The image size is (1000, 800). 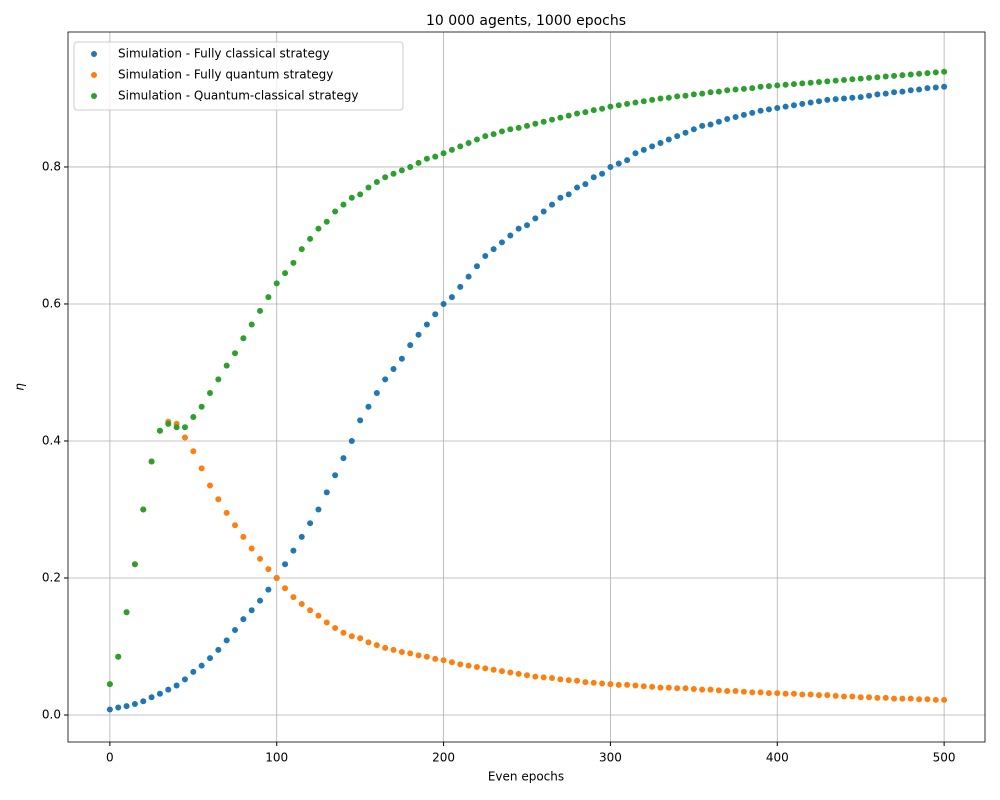 I want to click on y-tick-label: 0.4, so click(x=51, y=440).